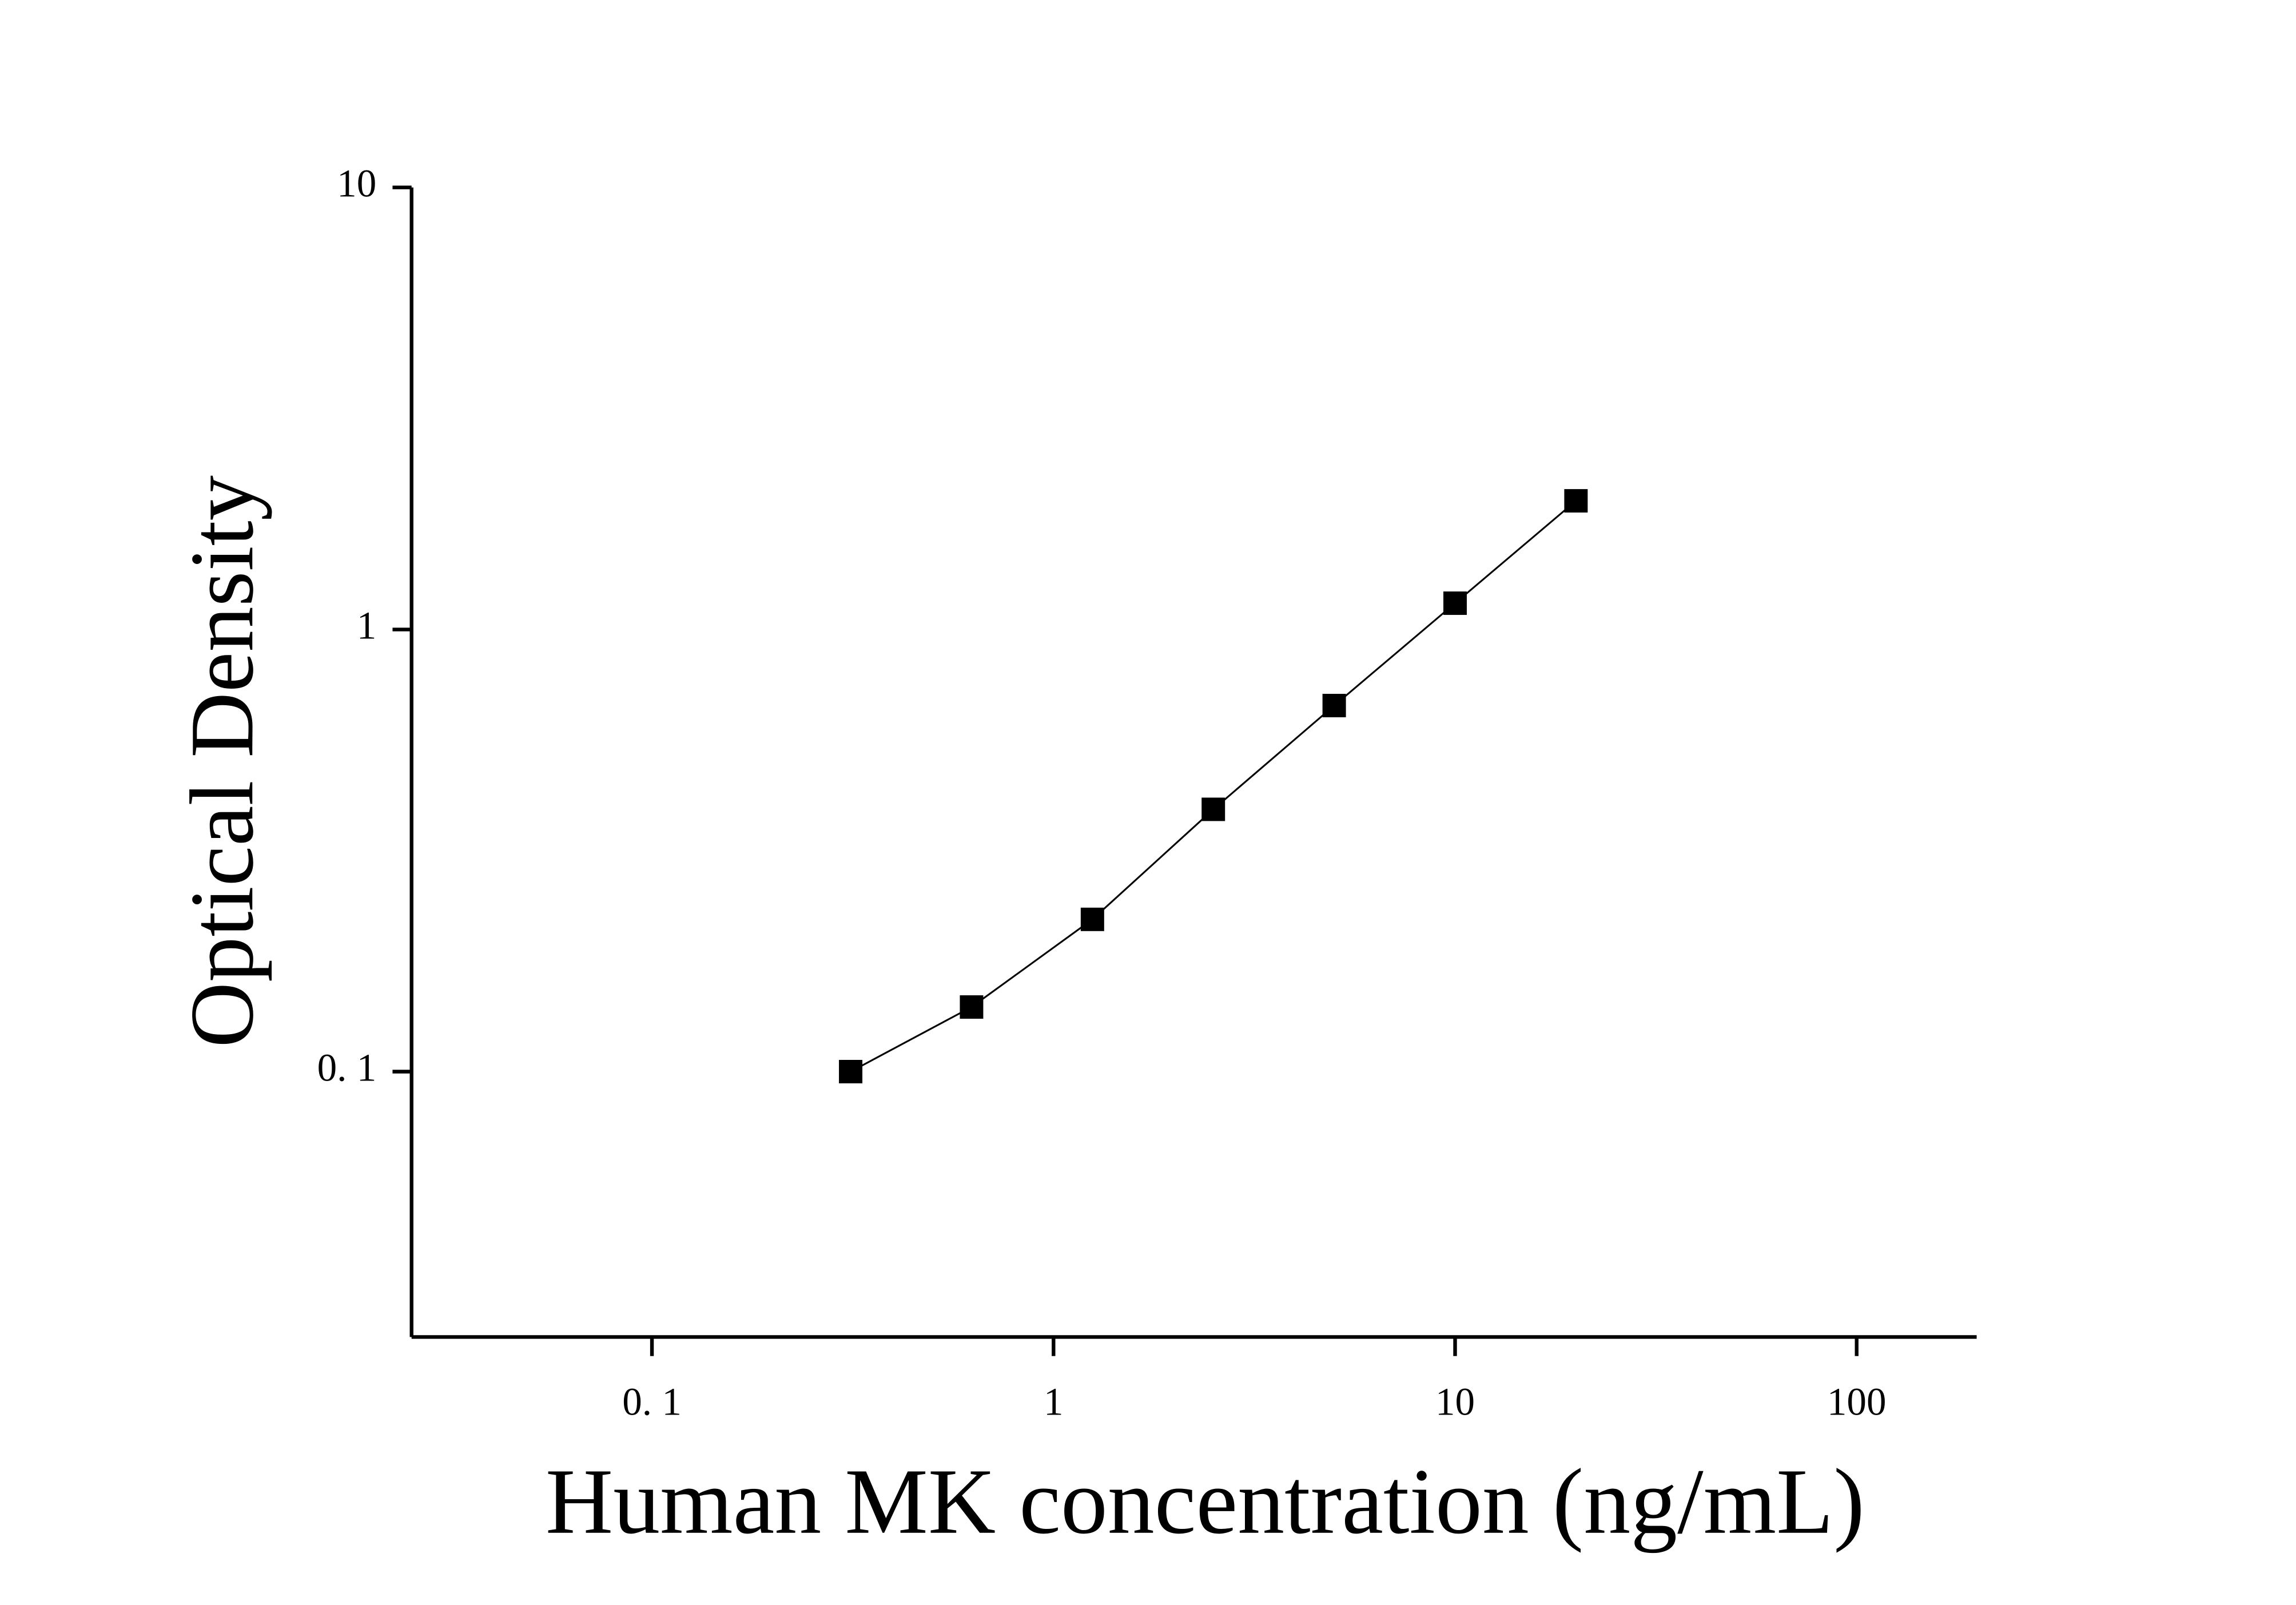 This screenshot has width=2296, height=1605. I want to click on y-tick-label: 1, so click(367, 625).